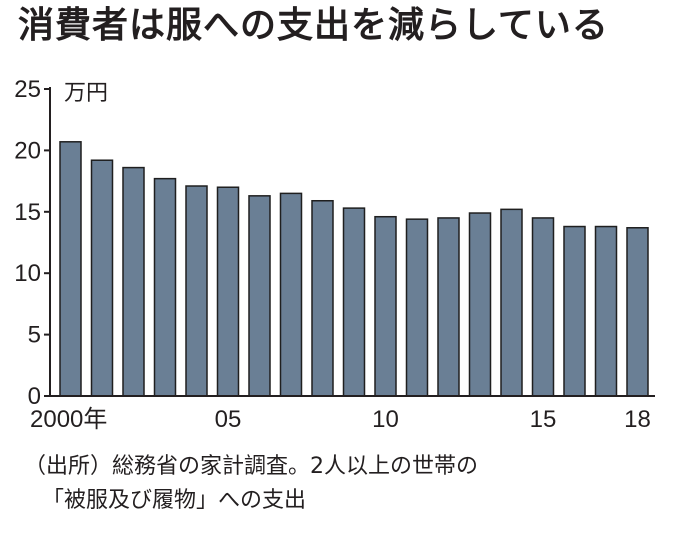 The image size is (680, 536). I want to click on bar-2007, so click(291, 294).